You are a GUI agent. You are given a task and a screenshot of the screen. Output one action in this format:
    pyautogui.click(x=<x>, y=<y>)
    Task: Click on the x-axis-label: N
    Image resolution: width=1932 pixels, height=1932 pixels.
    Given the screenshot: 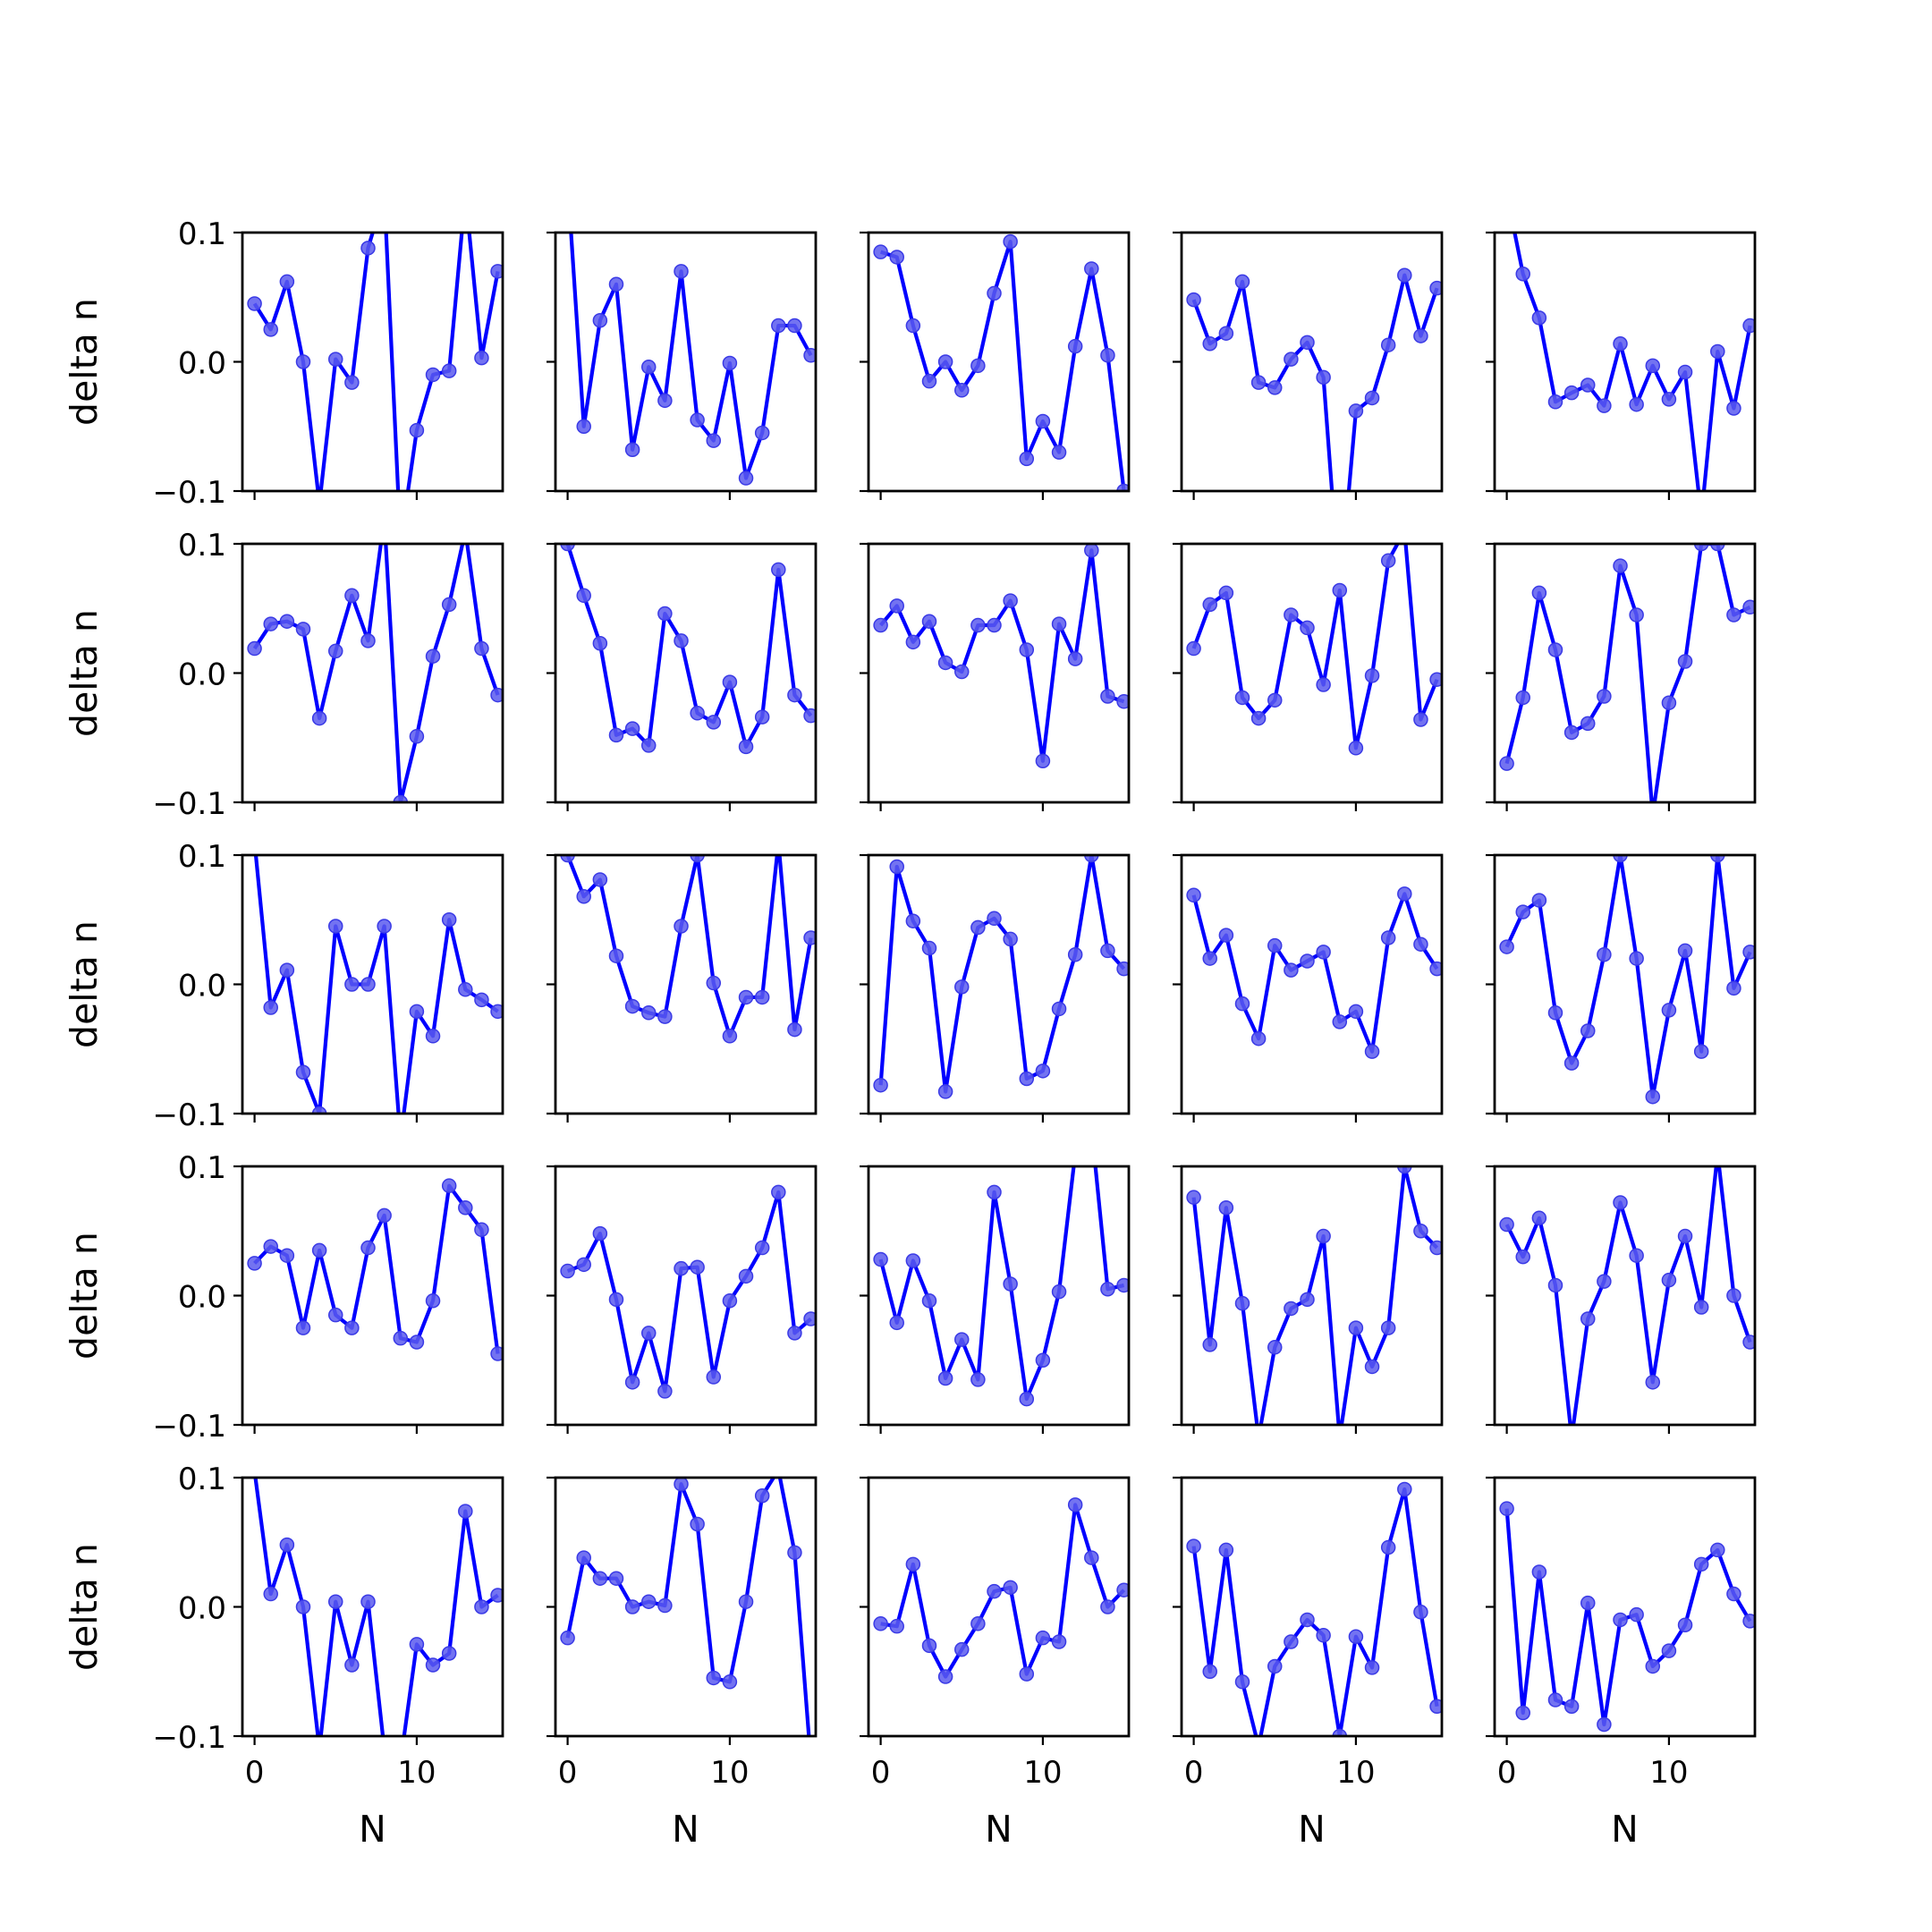 What is the action you would take?
    pyautogui.click(x=1625, y=1829)
    